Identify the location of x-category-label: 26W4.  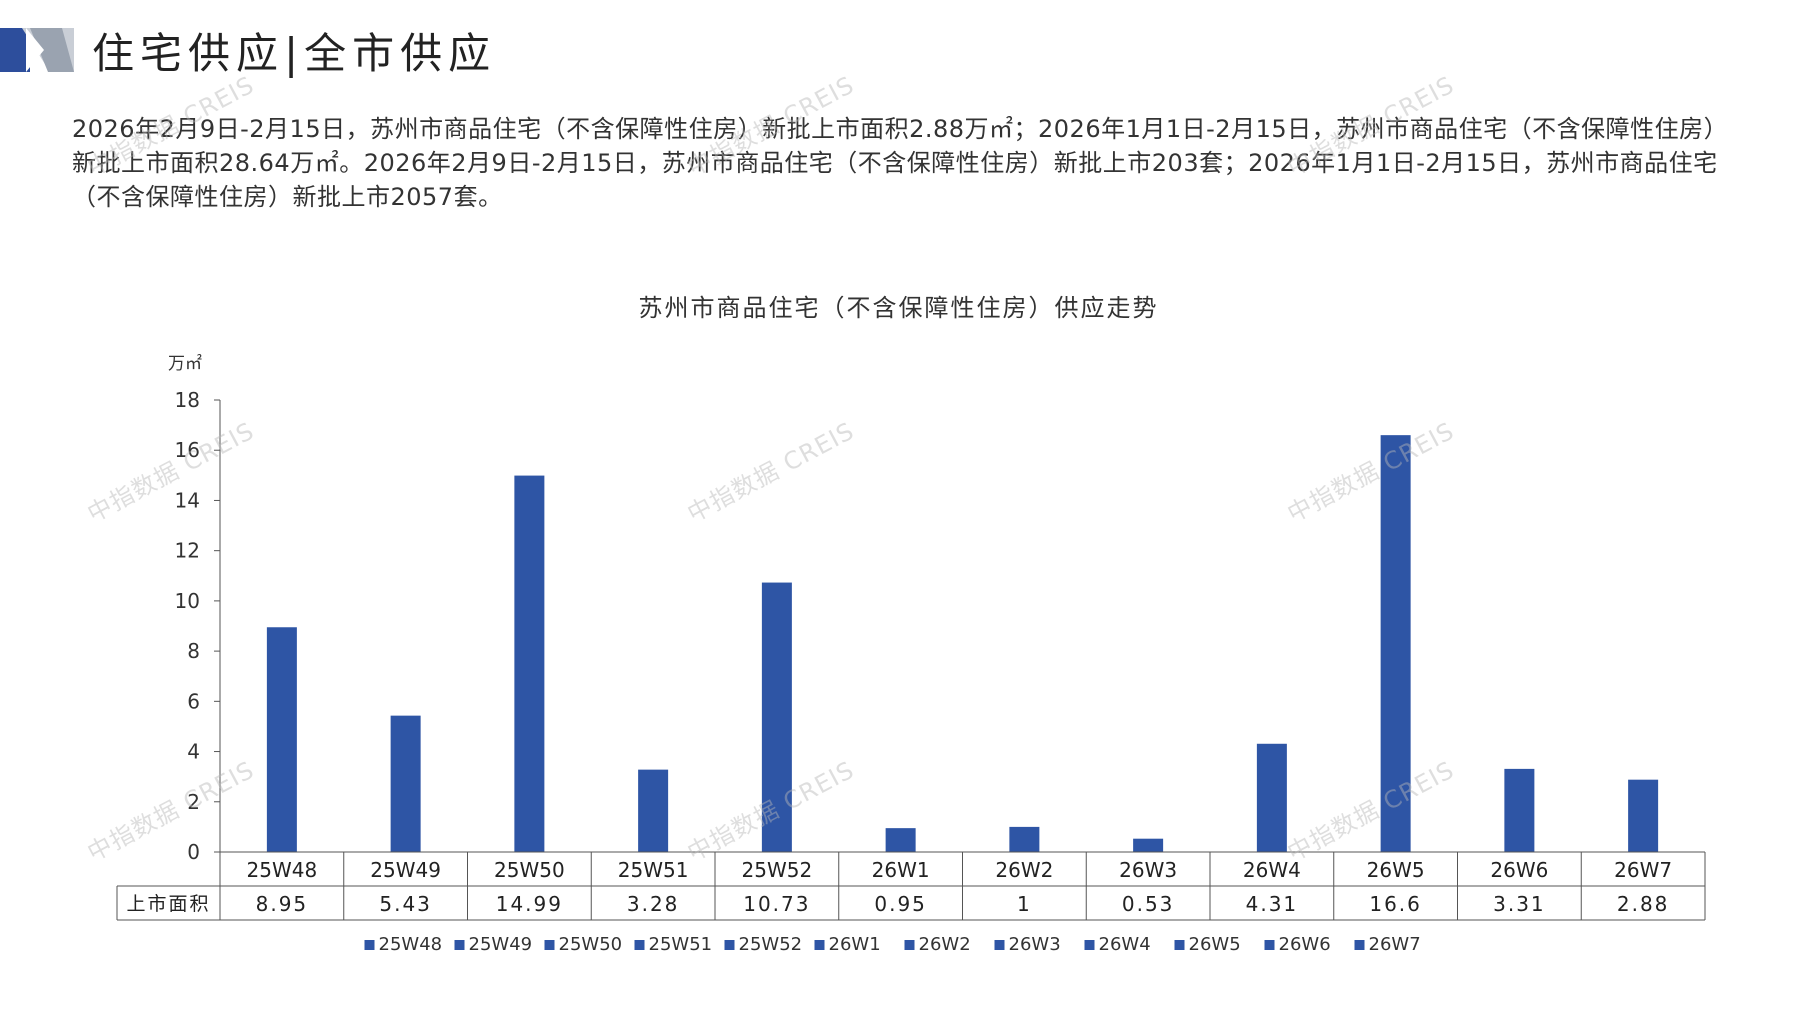
(1272, 870).